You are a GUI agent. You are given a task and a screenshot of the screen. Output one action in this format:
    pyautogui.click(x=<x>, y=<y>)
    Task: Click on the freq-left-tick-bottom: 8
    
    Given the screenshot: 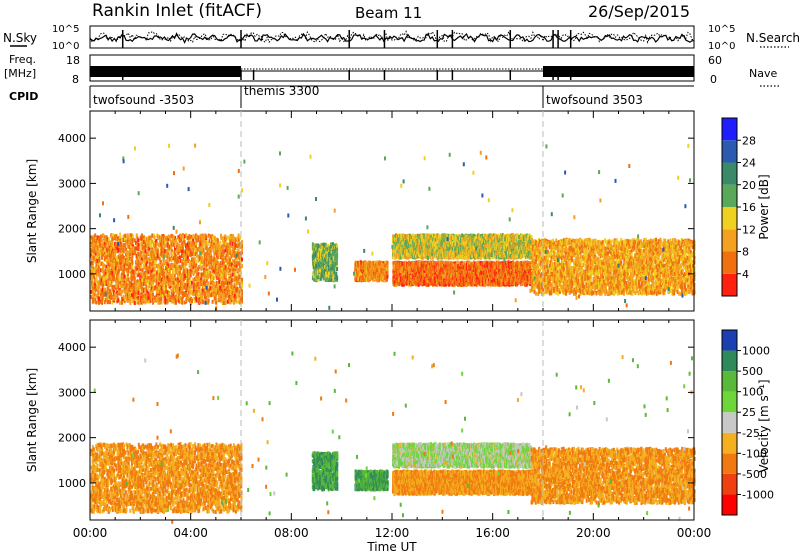 What is the action you would take?
    pyautogui.click(x=75, y=79)
    